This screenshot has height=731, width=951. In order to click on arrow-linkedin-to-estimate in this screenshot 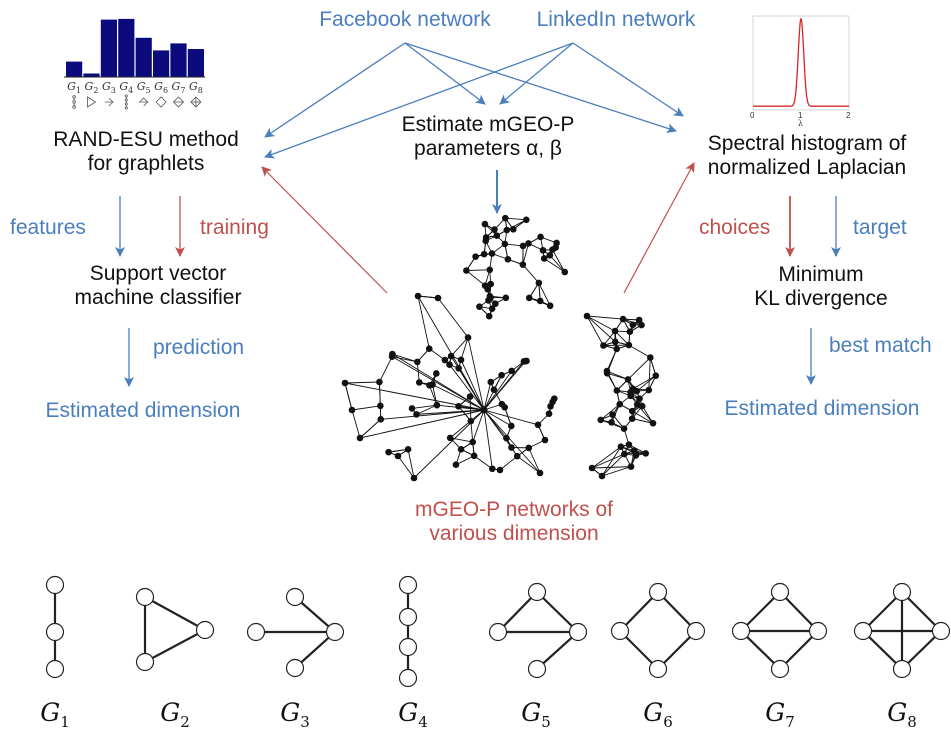, I will do `click(536, 73)`.